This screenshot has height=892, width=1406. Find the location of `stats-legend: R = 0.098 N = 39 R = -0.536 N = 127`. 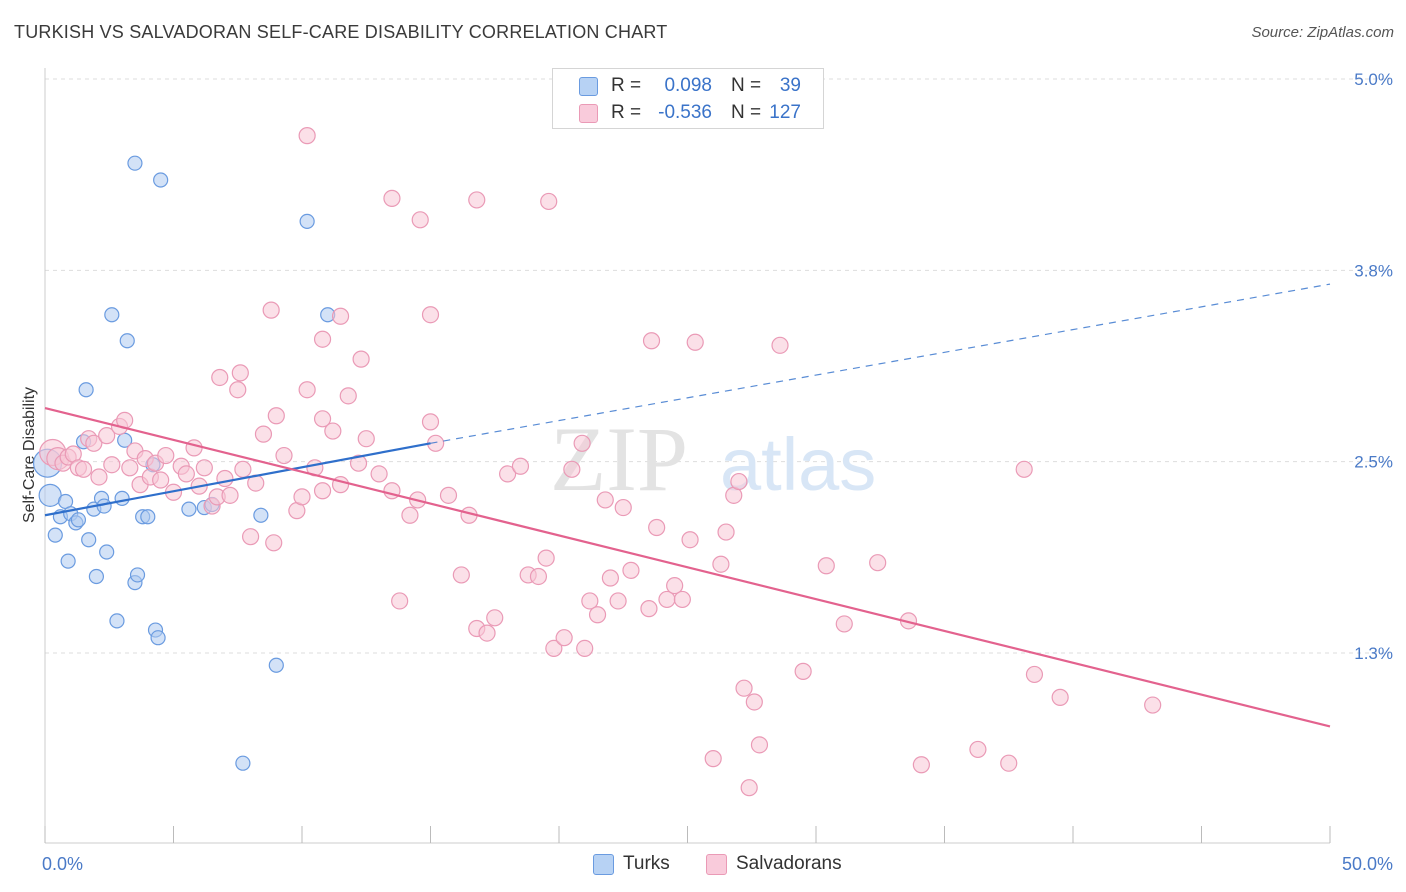

stats-legend: R = 0.098 N = 39 R = -0.536 N = 127 is located at coordinates (688, 98).